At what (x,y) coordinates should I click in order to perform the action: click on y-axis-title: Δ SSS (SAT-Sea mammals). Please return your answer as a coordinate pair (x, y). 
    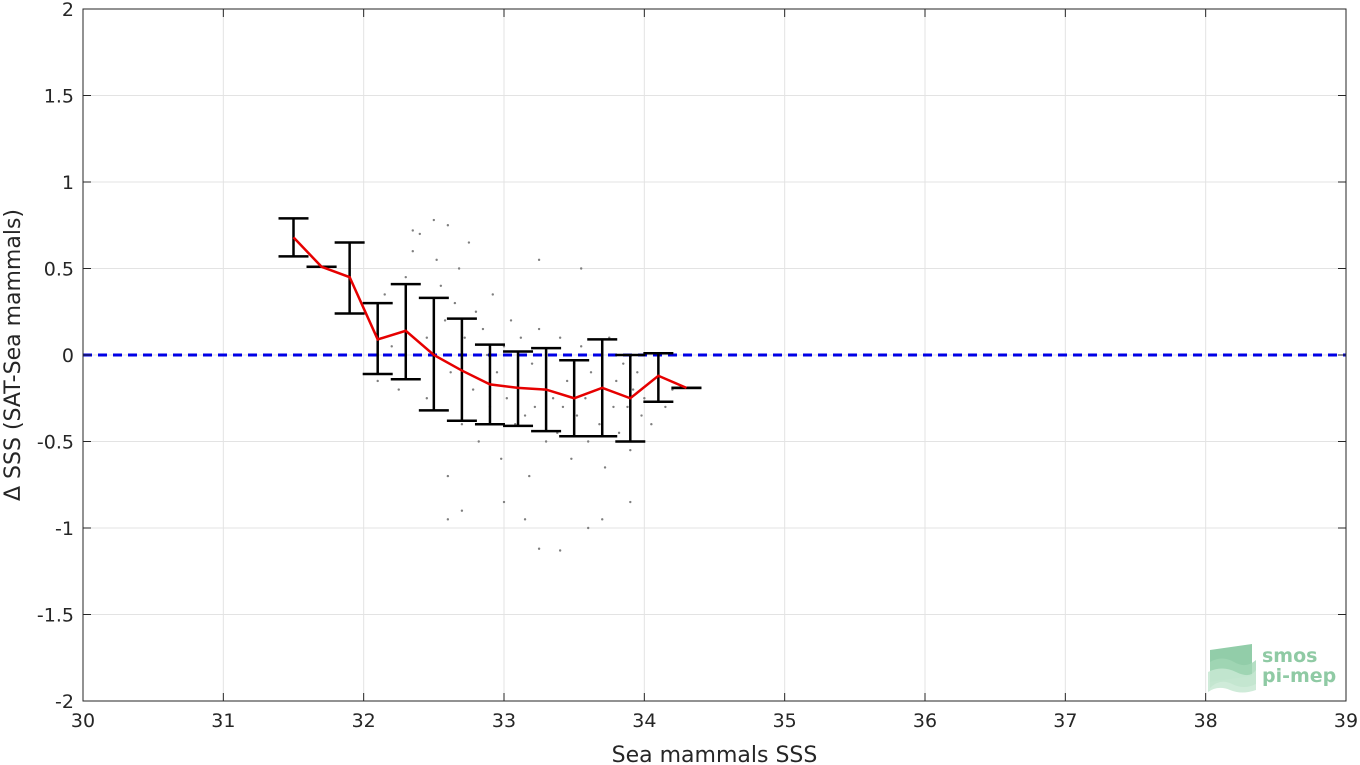
    Looking at the image, I should click on (13, 355).